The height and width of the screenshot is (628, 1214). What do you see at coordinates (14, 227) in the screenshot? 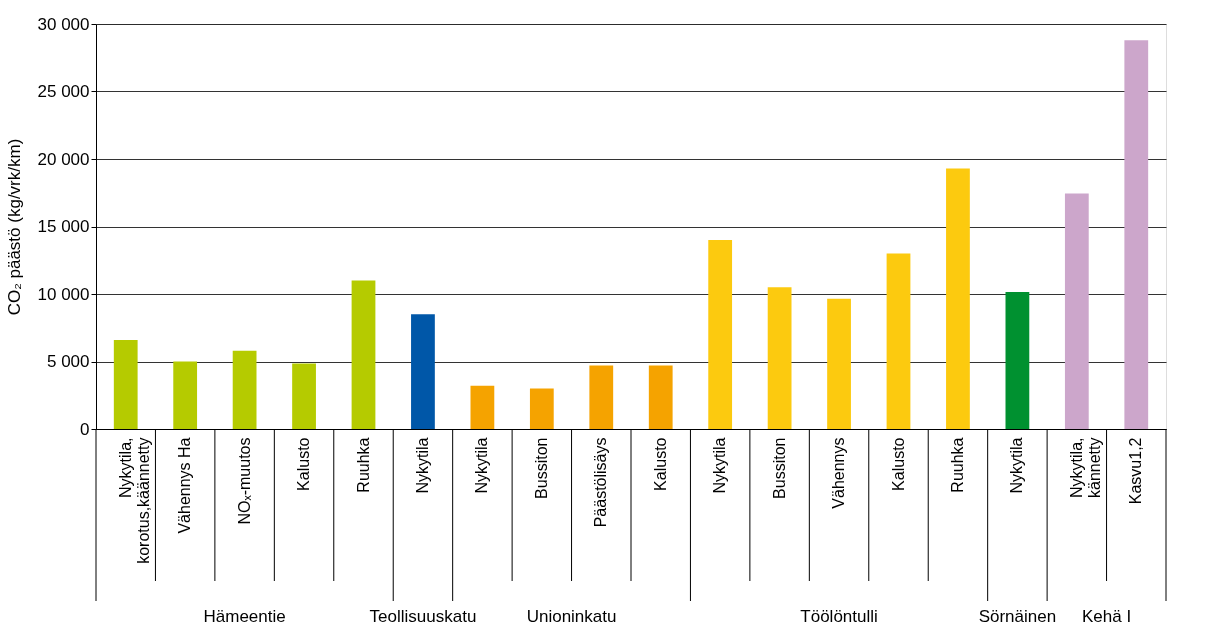
I see `y-axis-title: CO₂ päästö (kg/vrk/km)` at bounding box center [14, 227].